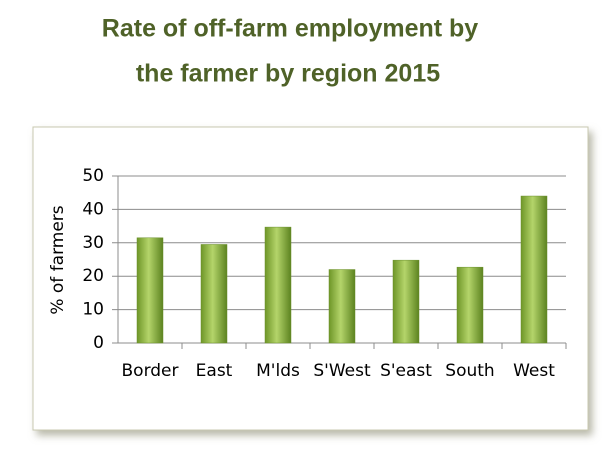  I want to click on x-tick-label: East, so click(214, 371).